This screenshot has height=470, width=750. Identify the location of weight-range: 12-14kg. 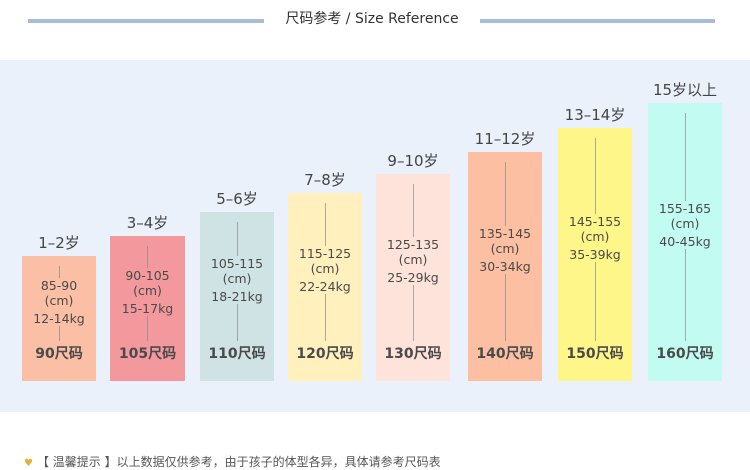
(59, 318).